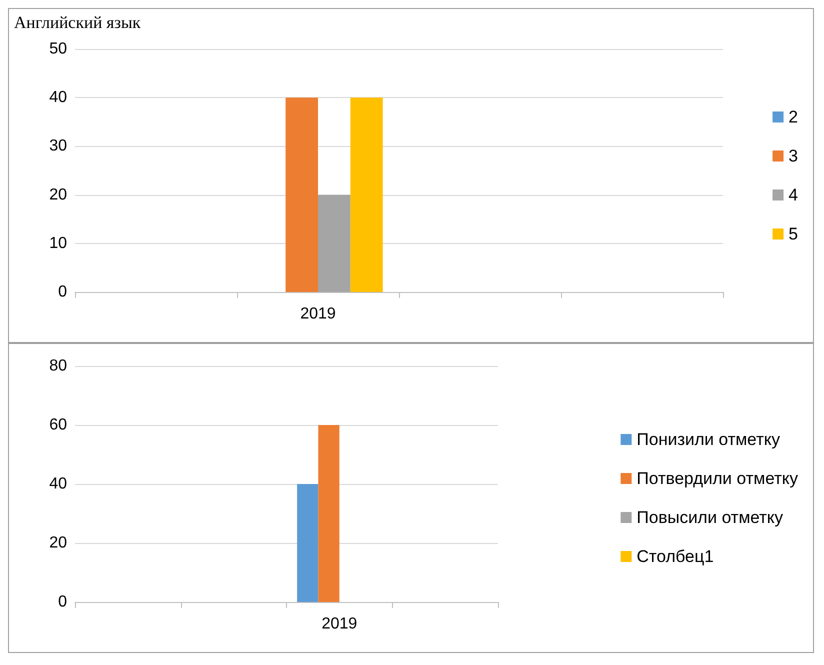  Describe the element at coordinates (78, 22) in the screenshot. I see `chart-title: Английский язык` at that location.